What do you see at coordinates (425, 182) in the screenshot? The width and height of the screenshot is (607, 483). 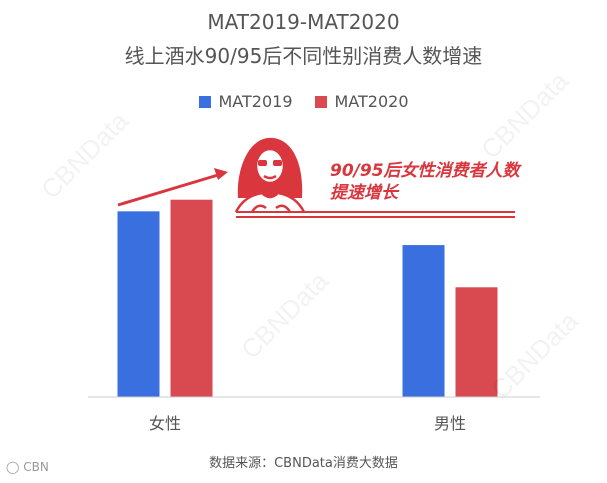 I see `annotation-text: 90/95后女性消费者人数 提速增长` at bounding box center [425, 182].